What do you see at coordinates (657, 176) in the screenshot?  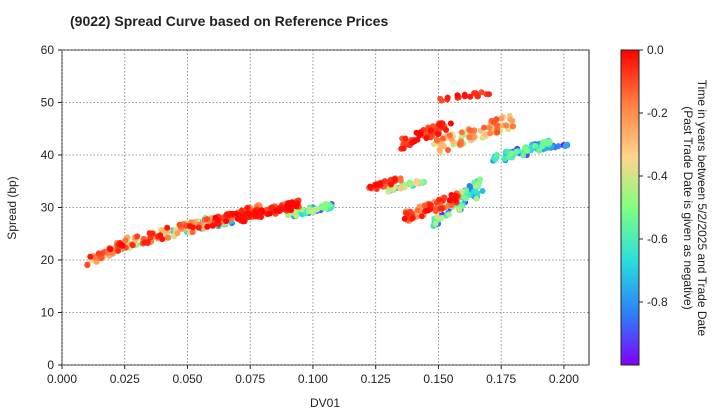 I see `colorbar-tick-label: -0.4` at bounding box center [657, 176].